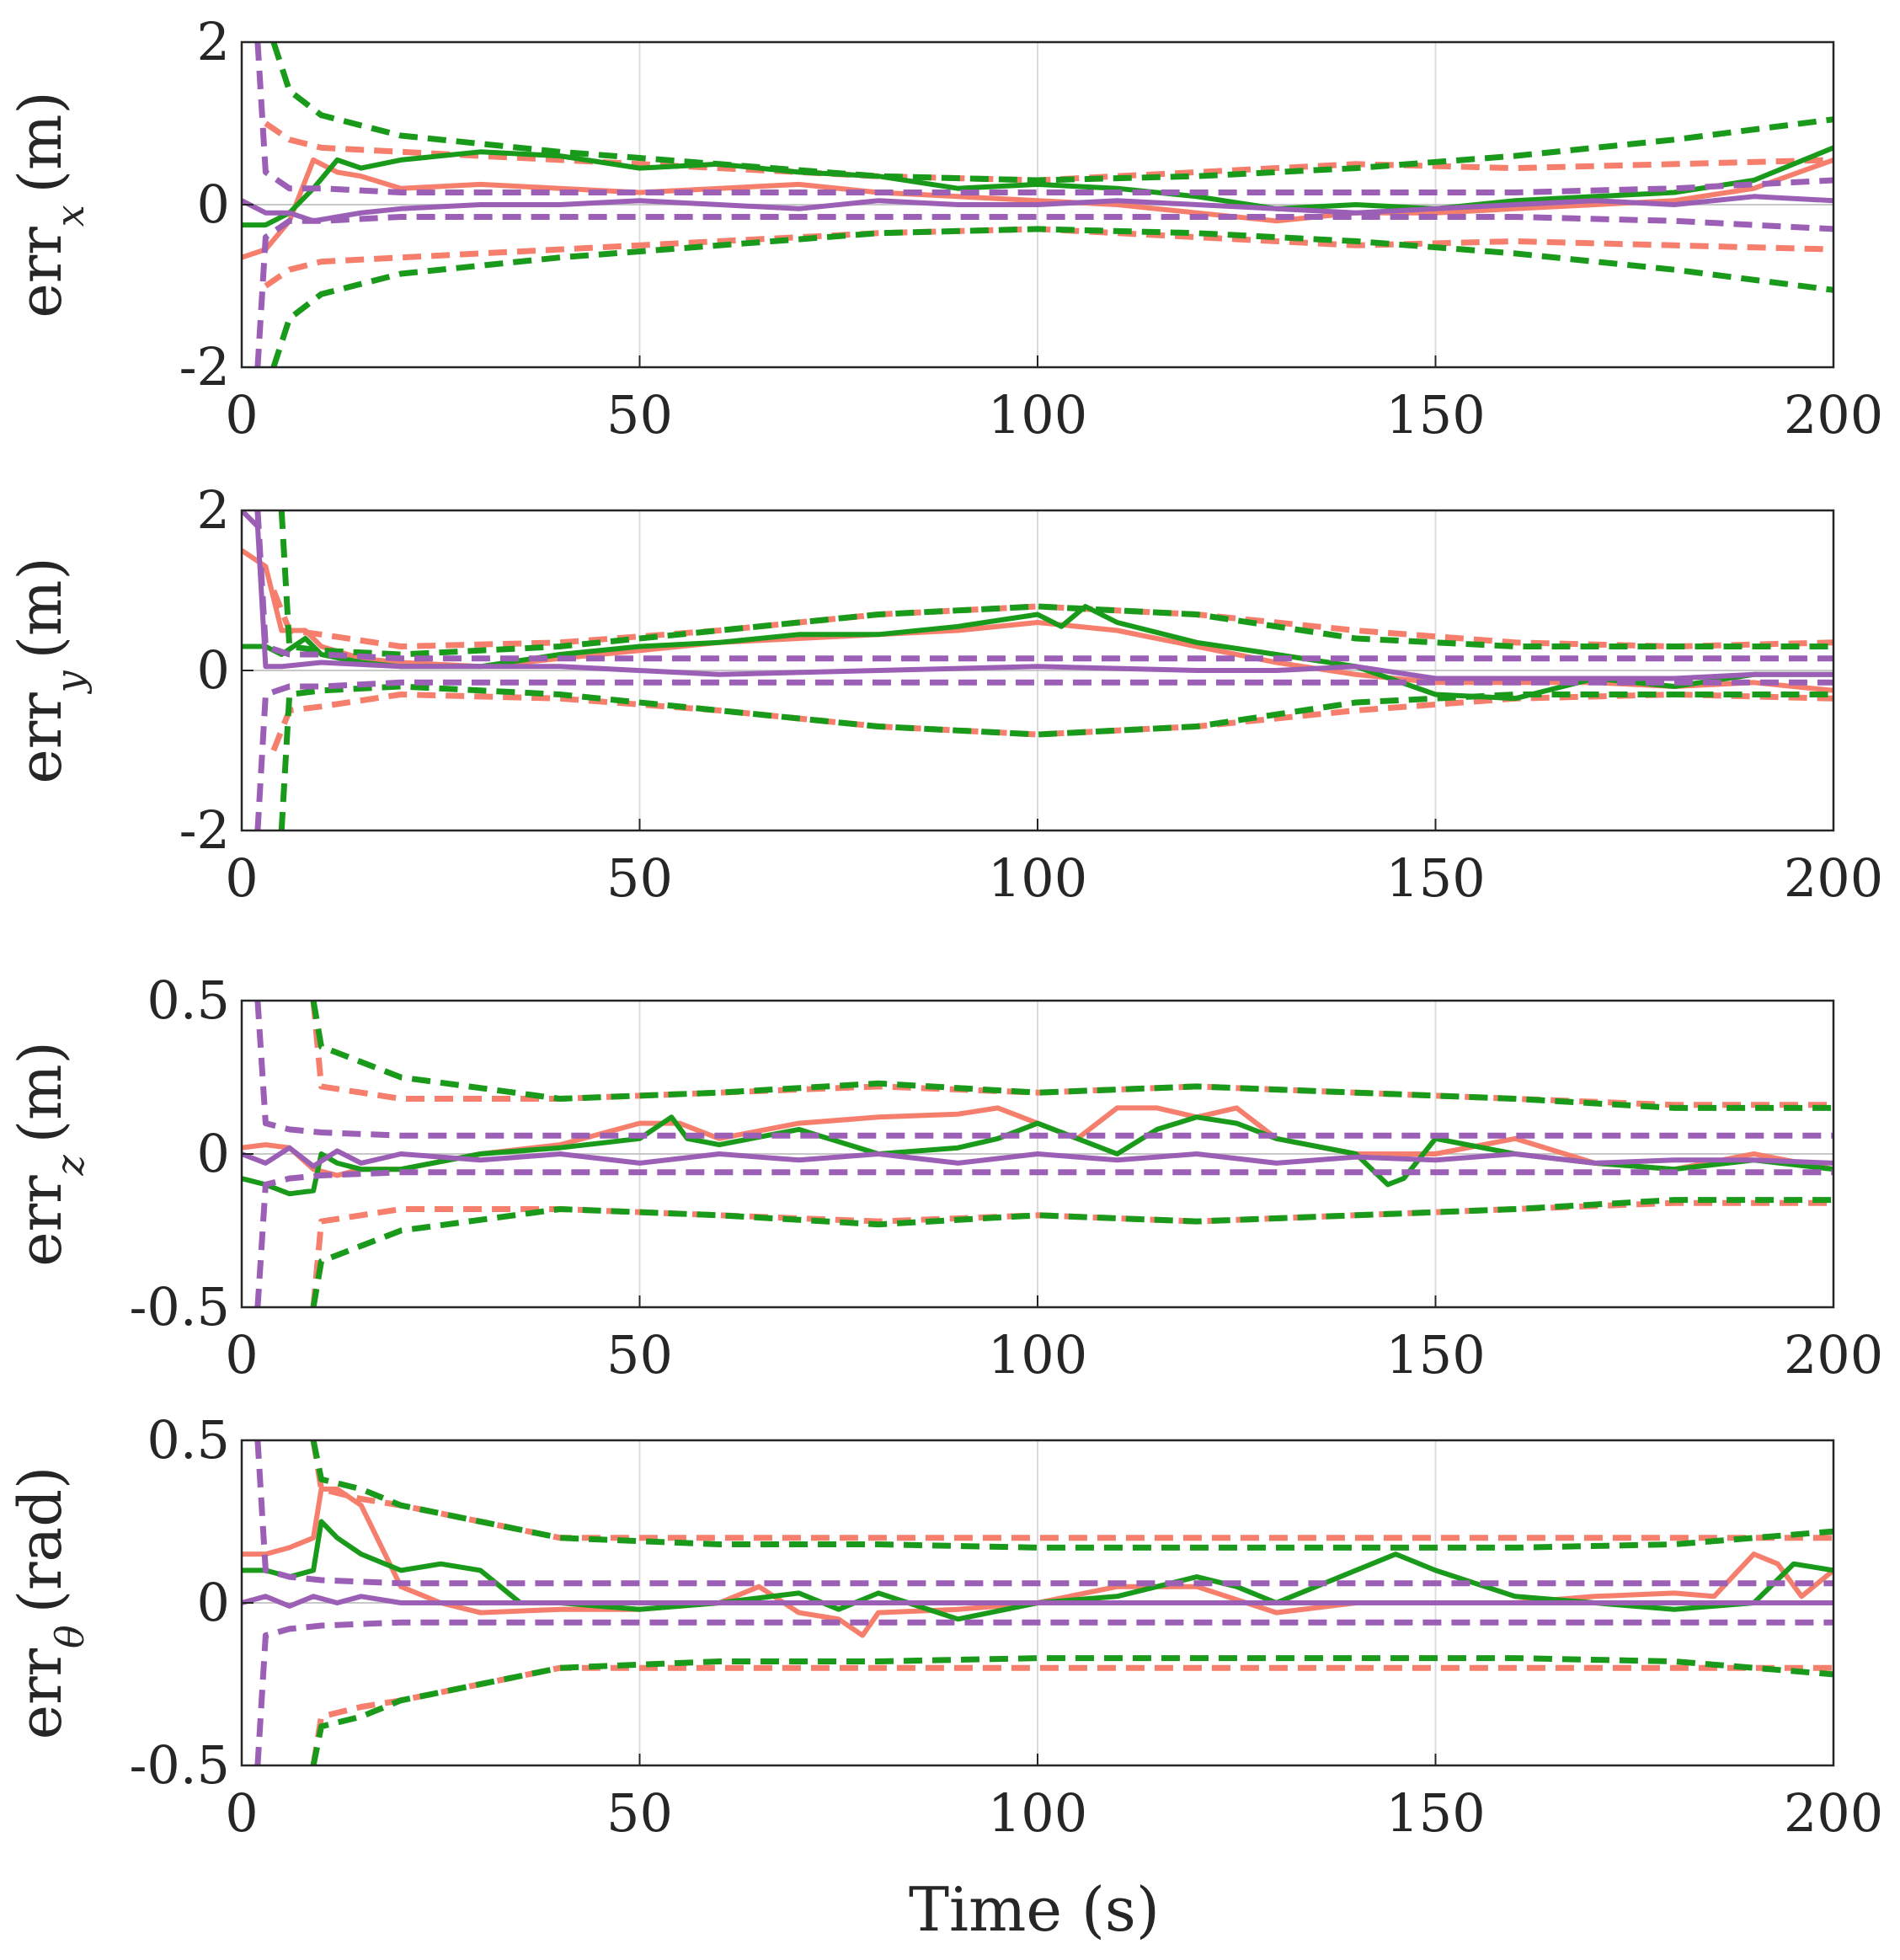 Image resolution: width=1900 pixels, height=1960 pixels. I want to click on y-axis-label-subscript: y, so click(70, 682).